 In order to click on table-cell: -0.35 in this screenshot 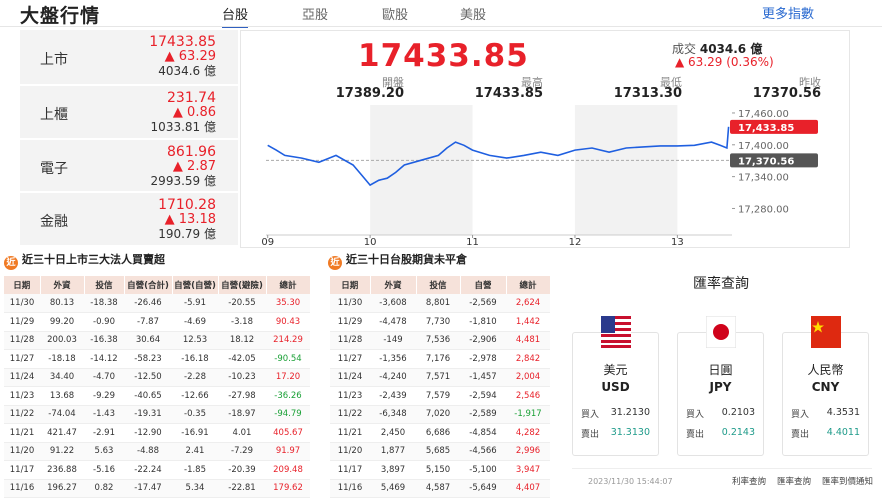, I will do `click(195, 414)`.